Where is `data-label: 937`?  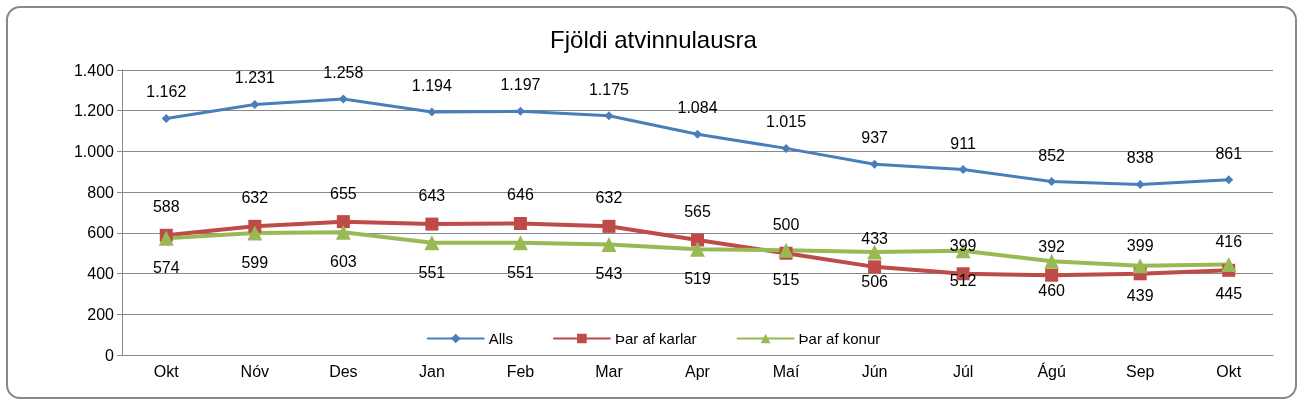 data-label: 937 is located at coordinates (875, 138).